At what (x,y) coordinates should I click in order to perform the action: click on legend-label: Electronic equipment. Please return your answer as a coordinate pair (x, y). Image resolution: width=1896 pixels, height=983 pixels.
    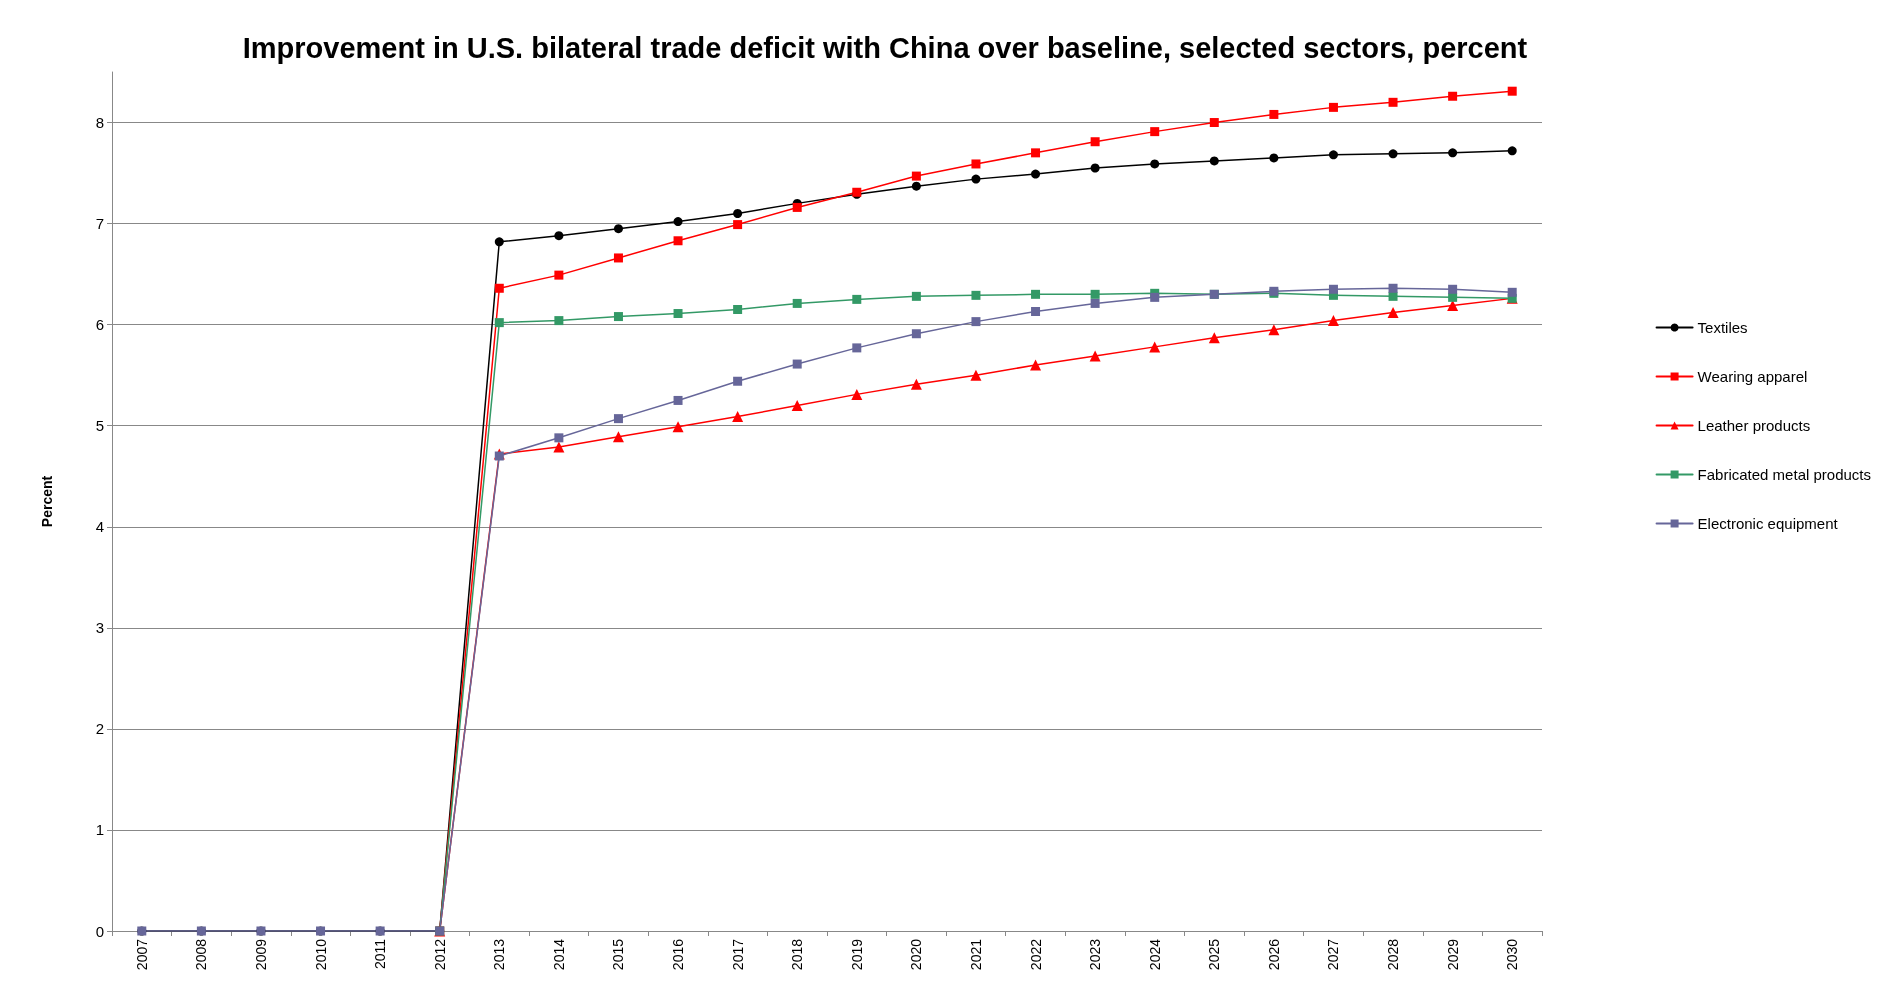
    Looking at the image, I should click on (1768, 523).